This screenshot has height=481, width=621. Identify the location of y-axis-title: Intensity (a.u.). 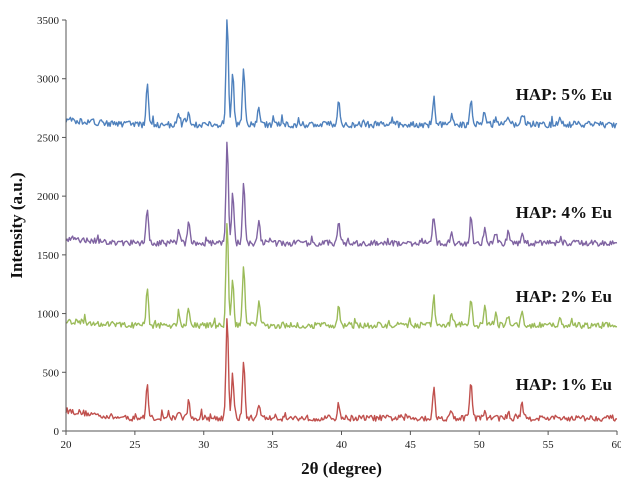
(16, 225).